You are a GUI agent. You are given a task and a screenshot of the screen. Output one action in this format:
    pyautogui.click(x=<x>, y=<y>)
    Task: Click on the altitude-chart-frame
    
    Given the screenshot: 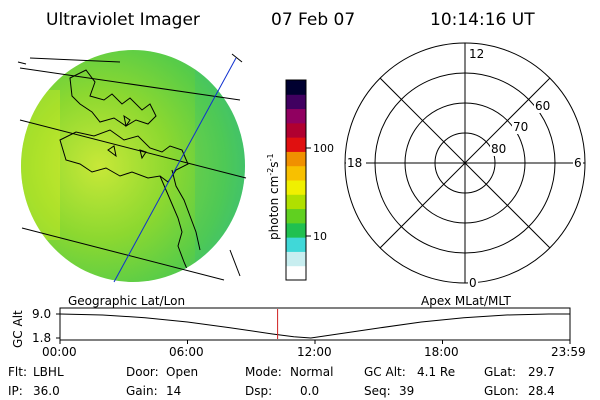 What is the action you would take?
    pyautogui.click(x=315, y=324)
    